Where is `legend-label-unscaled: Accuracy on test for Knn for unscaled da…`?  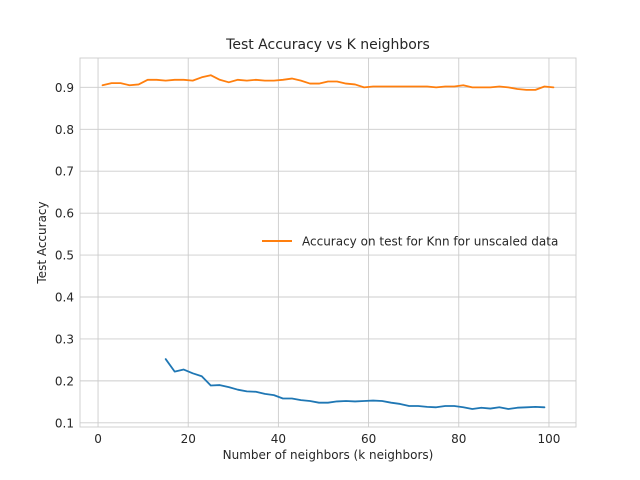
legend-label-unscaled: Accuracy on test for Knn for unscaled da… is located at coordinates (430, 242).